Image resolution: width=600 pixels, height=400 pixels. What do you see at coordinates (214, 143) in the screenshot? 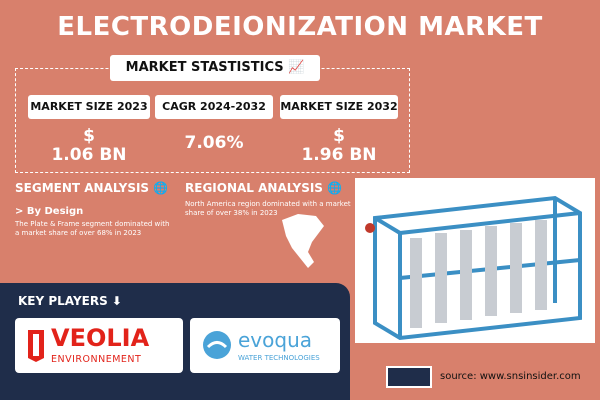
I see `stat-value: 7.06%` at bounding box center [214, 143].